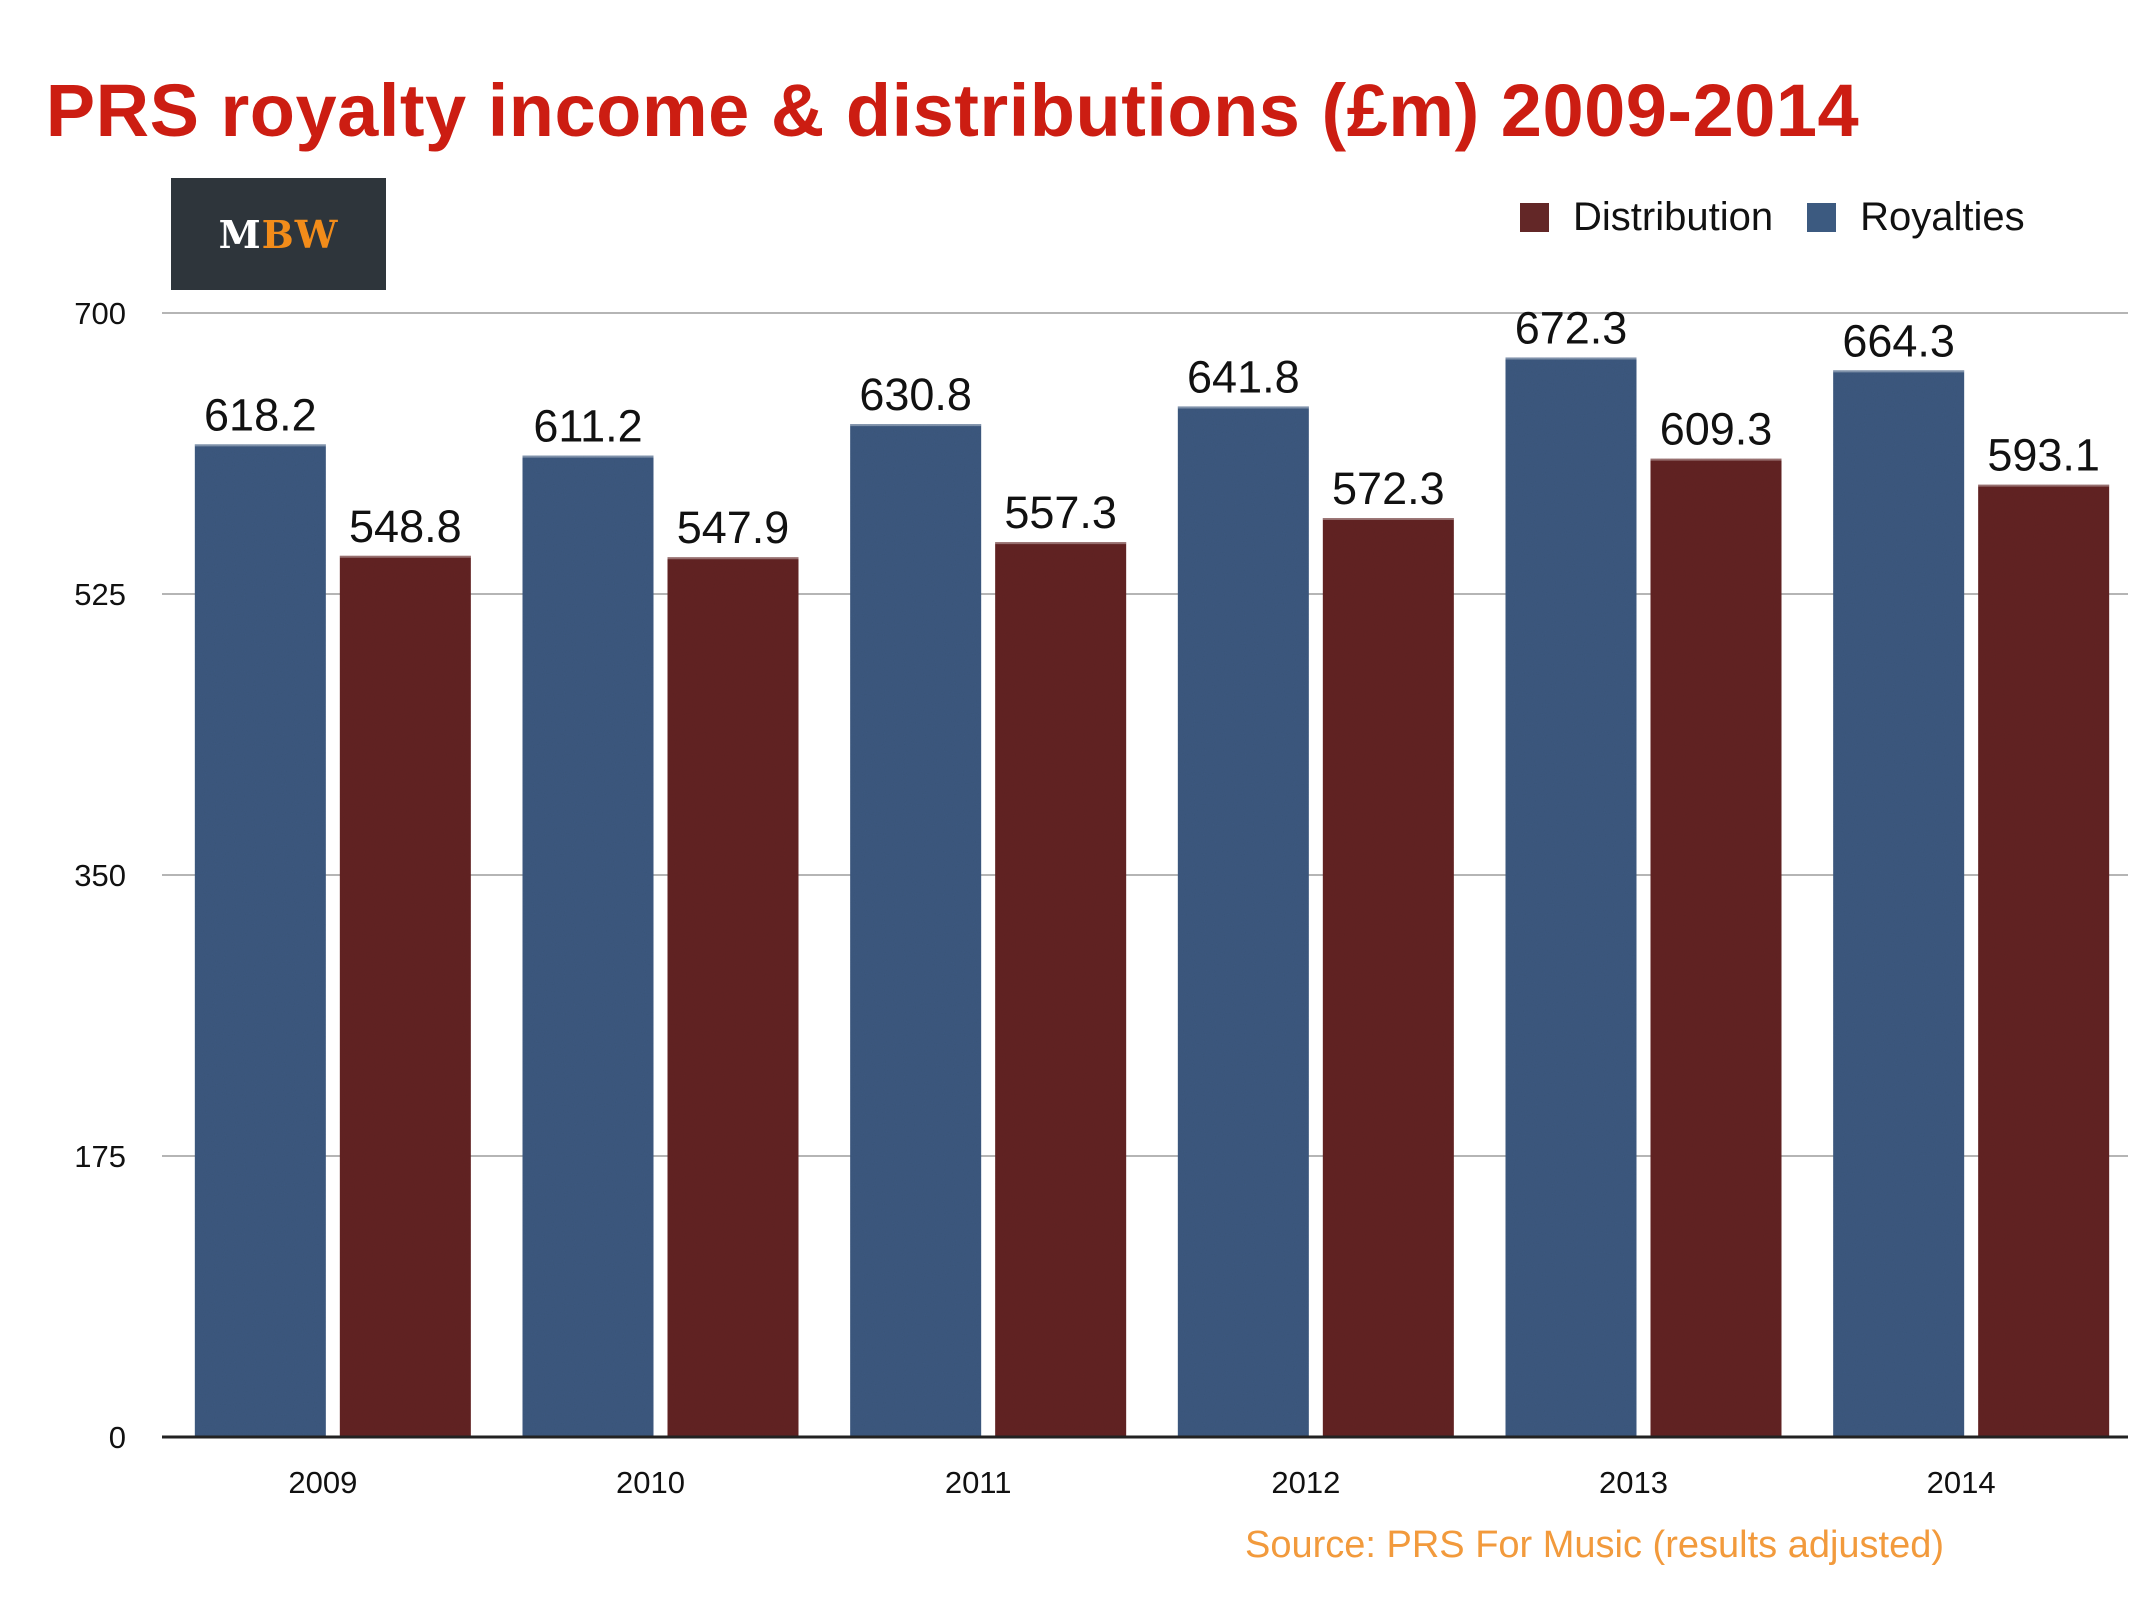  I want to click on logo-text: MBW, so click(279, 234).